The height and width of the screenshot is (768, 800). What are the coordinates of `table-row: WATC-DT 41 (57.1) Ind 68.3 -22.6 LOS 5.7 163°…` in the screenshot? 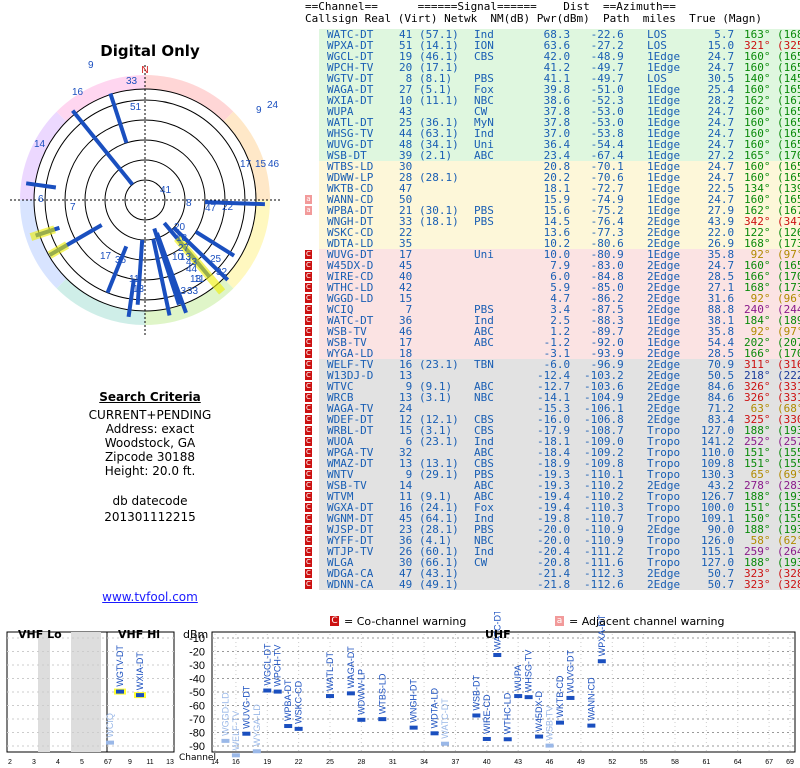 It's located at (552, 34).